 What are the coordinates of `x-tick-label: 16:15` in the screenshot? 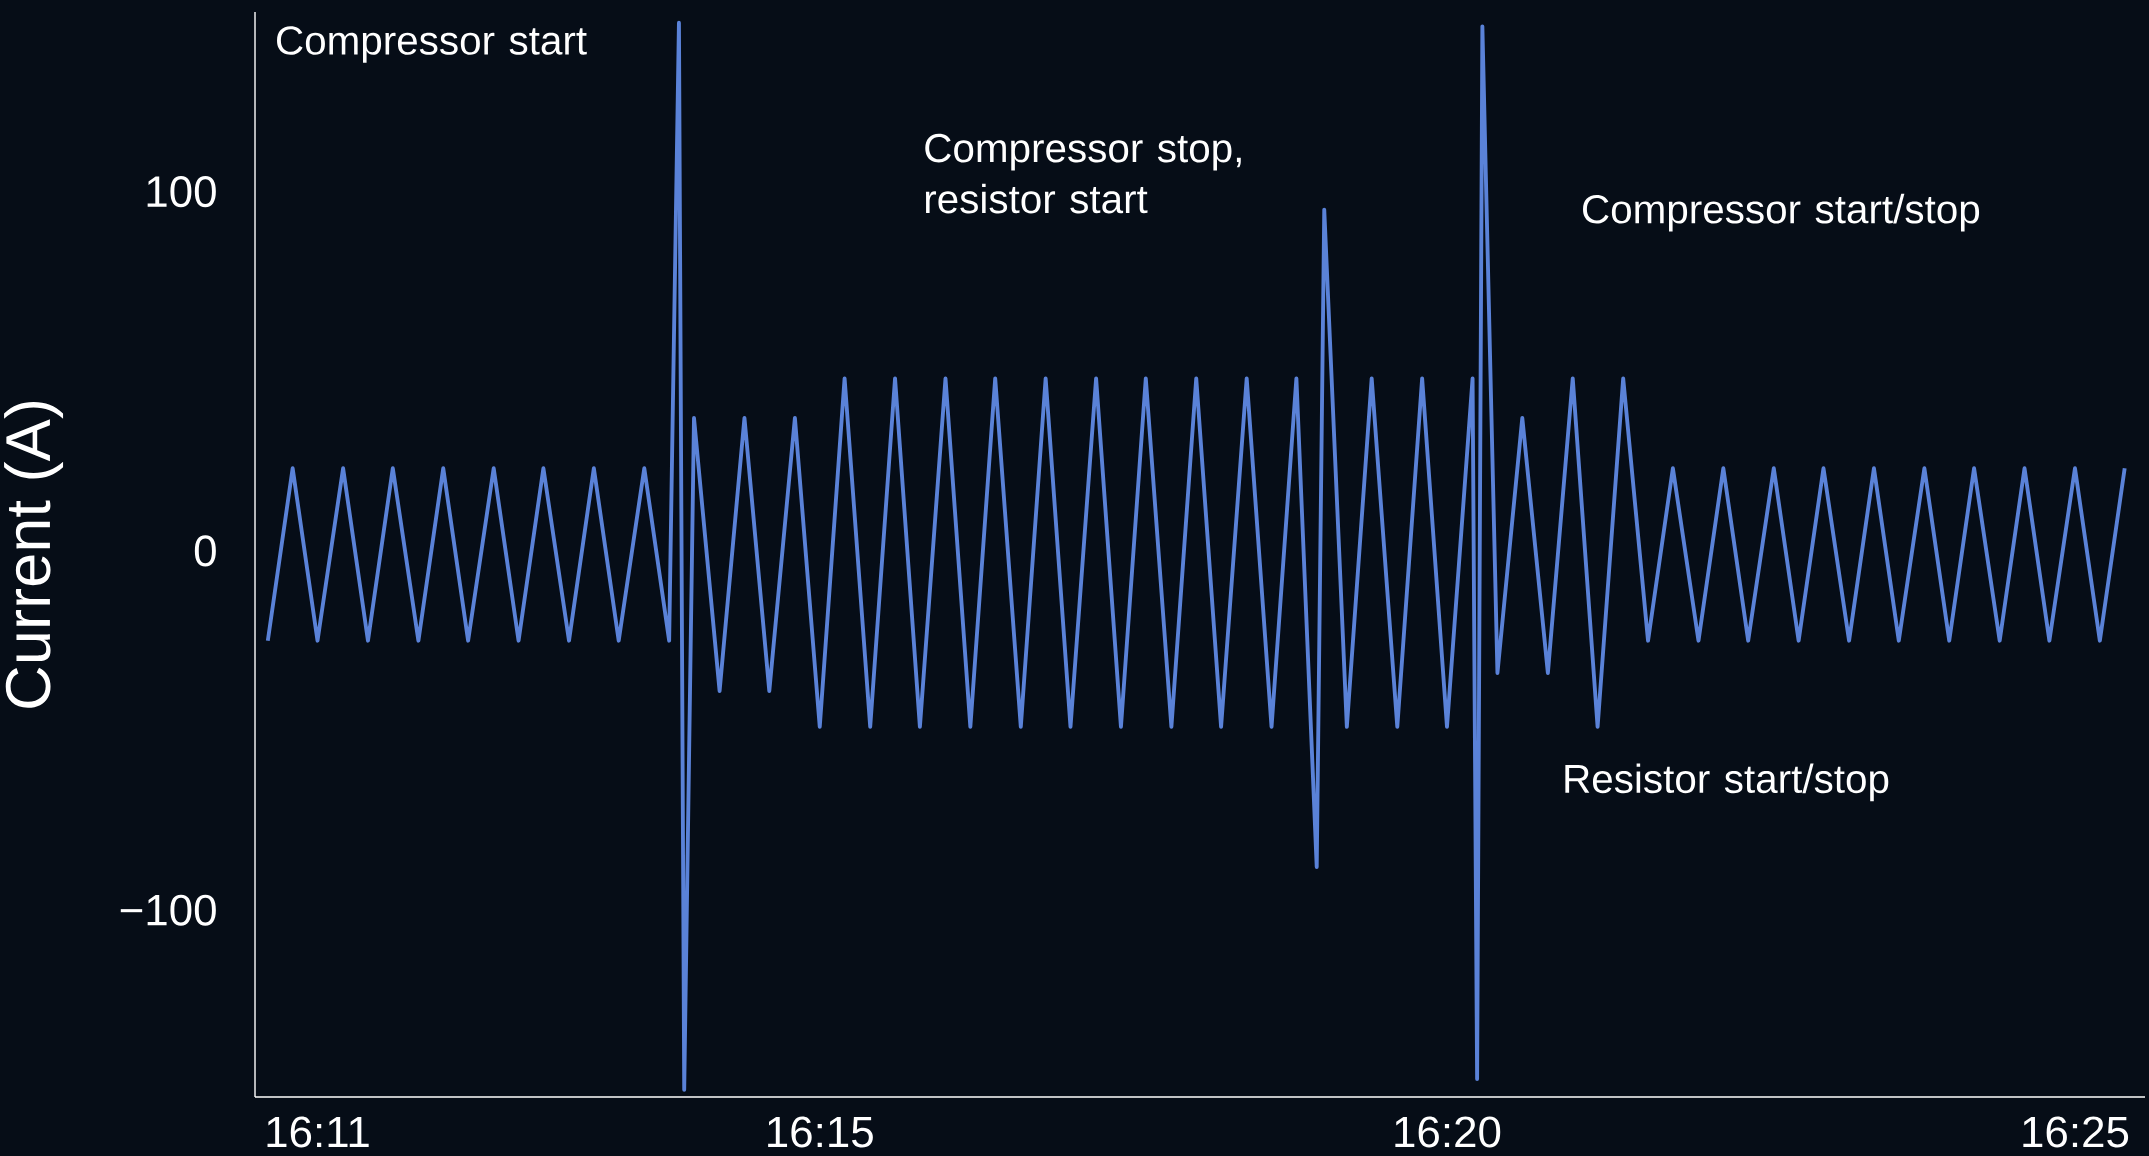 It's located at (820, 1132).